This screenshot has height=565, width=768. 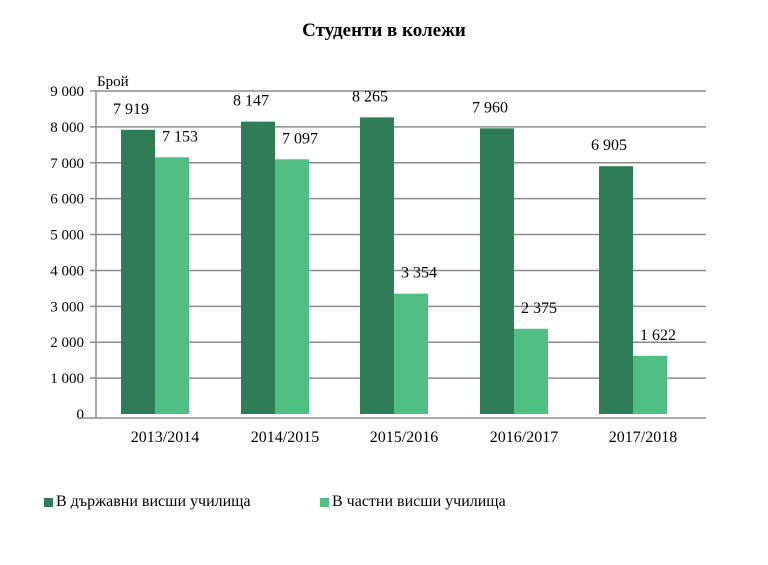 What do you see at coordinates (539, 308) in the screenshot?
I see `data-label: 2 375` at bounding box center [539, 308].